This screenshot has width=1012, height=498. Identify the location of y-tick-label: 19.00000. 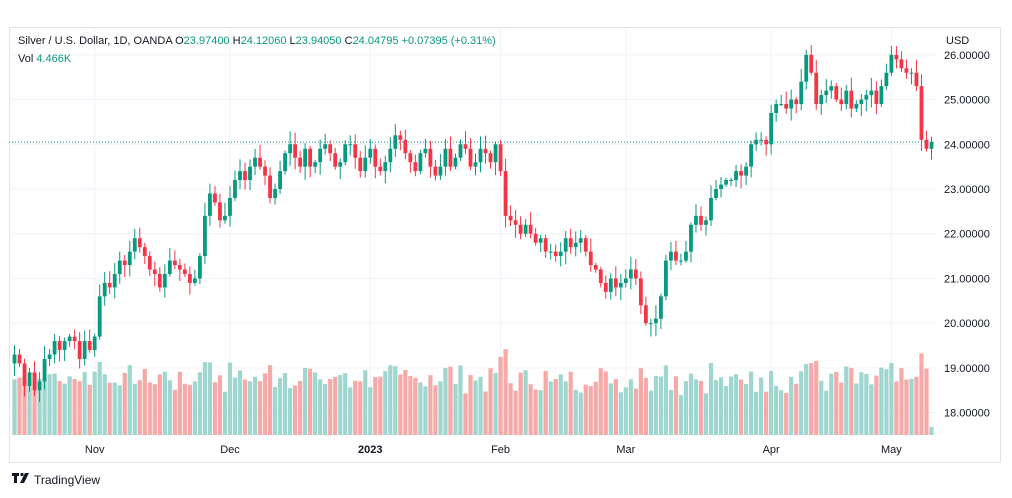
(967, 369).